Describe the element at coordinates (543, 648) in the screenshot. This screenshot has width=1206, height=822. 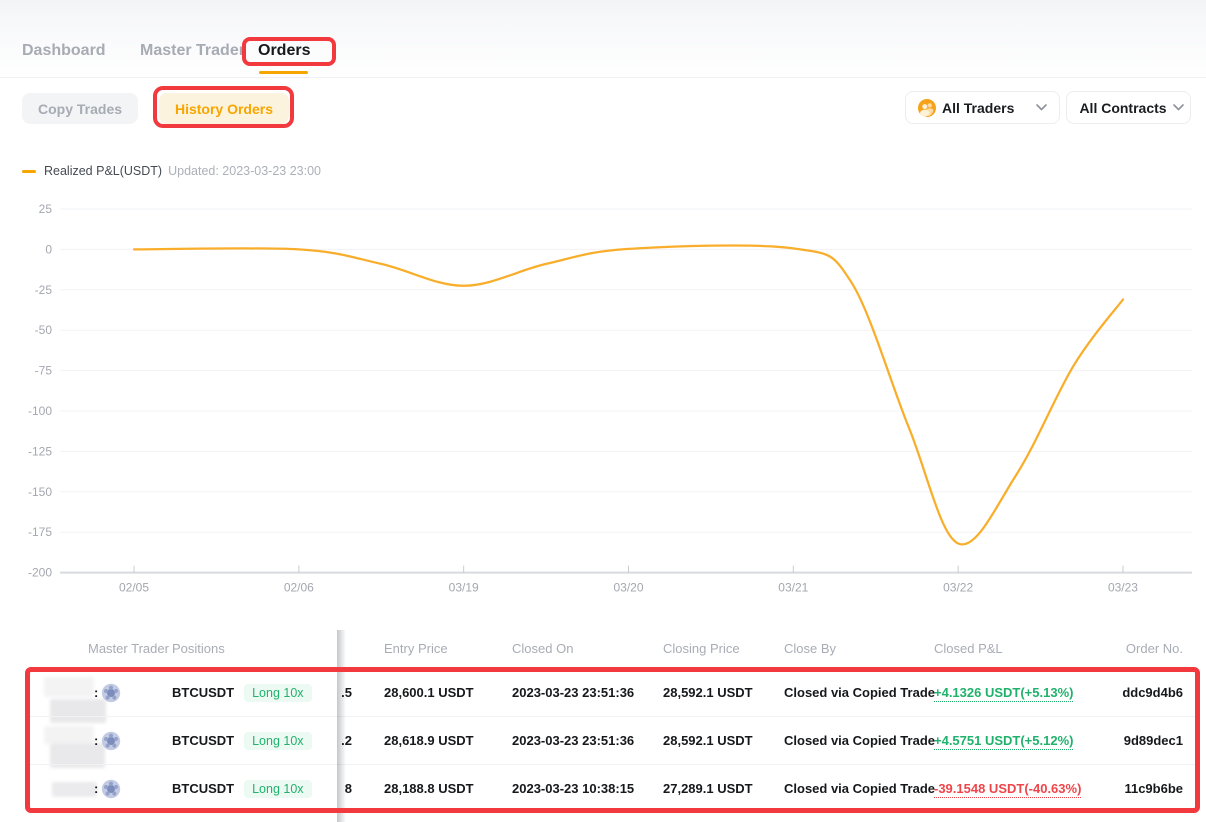
I see `col-closed-on: Closed On` at that location.